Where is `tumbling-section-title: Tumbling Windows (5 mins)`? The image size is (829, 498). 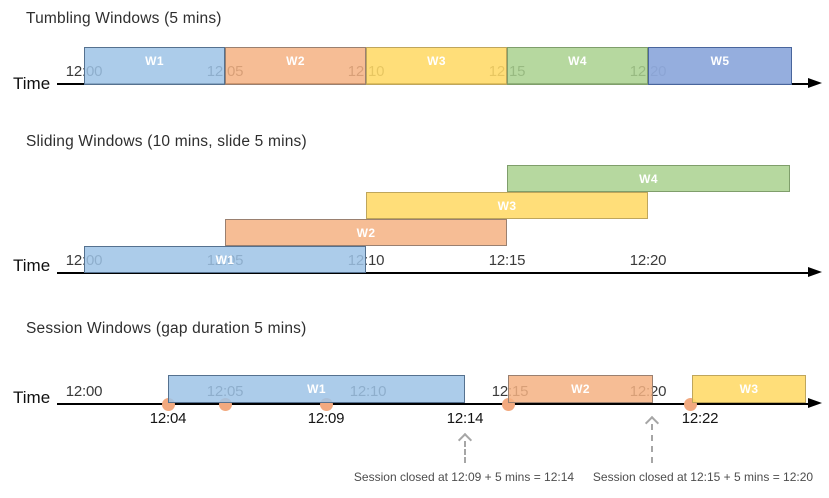 tumbling-section-title: Tumbling Windows (5 mins) is located at coordinates (124, 18).